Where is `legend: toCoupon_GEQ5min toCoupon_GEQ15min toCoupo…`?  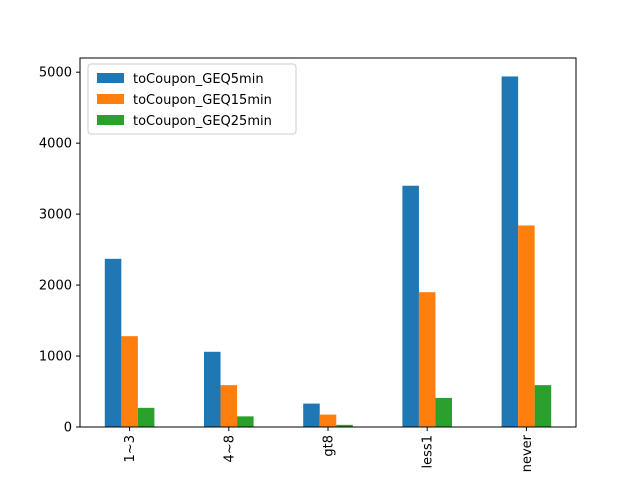 legend: toCoupon_GEQ5min toCoupon_GEQ15min toCoupo… is located at coordinates (192, 99).